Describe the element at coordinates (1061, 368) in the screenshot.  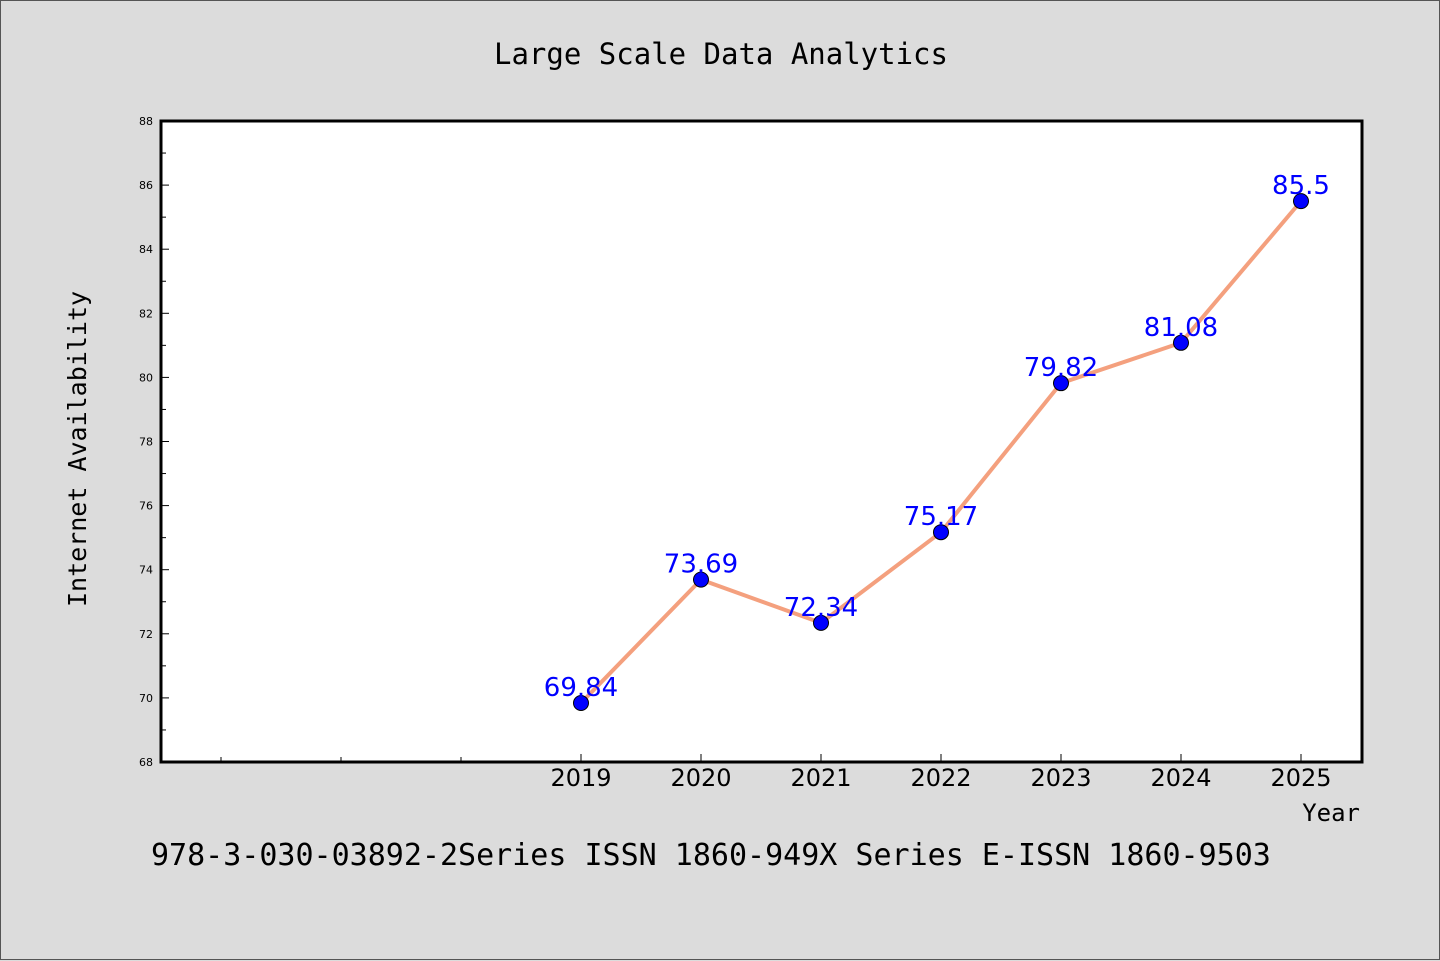
I see `data-label: 79.82` at that location.